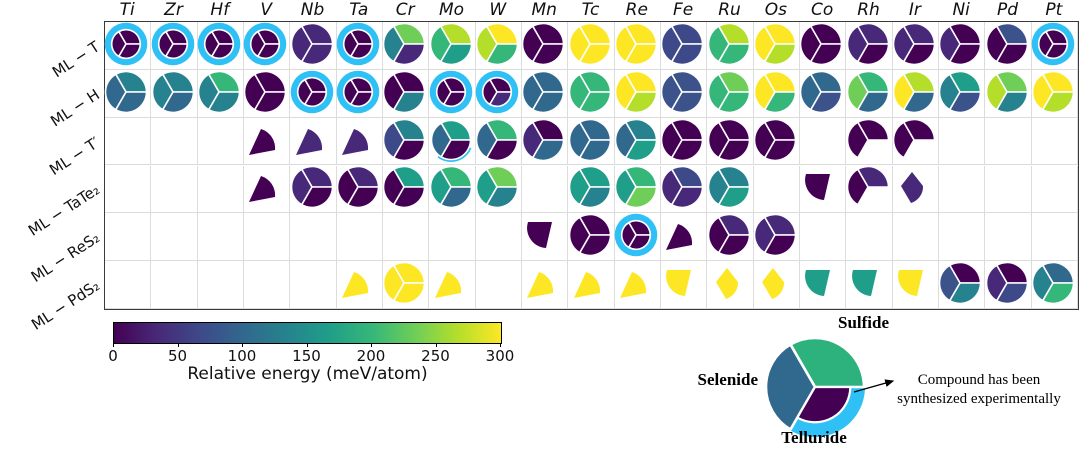 The width and height of the screenshot is (1080, 453). Describe the element at coordinates (684, 285) in the screenshot. I see `cell-MLPdS-Fe` at that location.